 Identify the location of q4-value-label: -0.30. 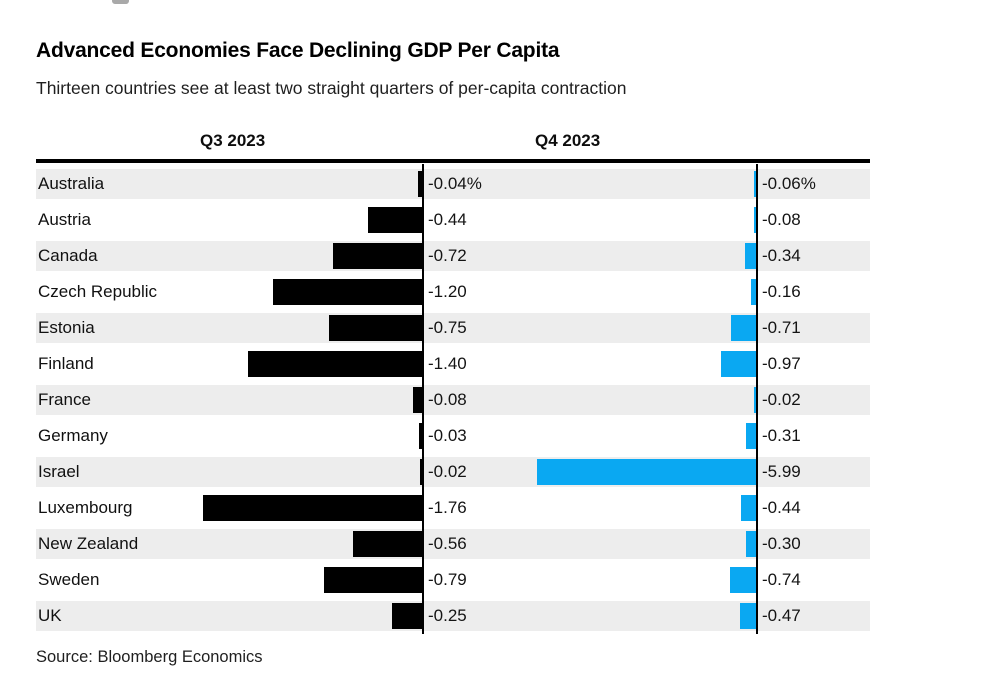
(781, 543).